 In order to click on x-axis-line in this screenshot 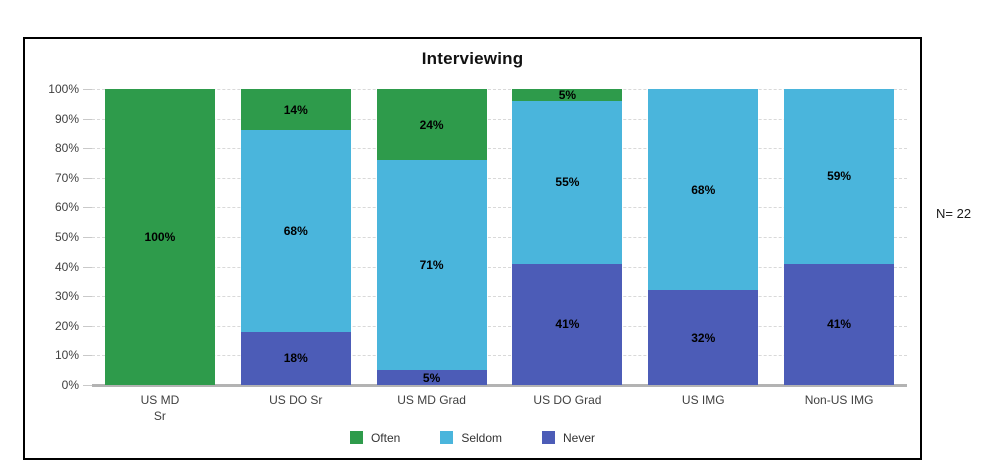, I will do `click(499, 385)`.